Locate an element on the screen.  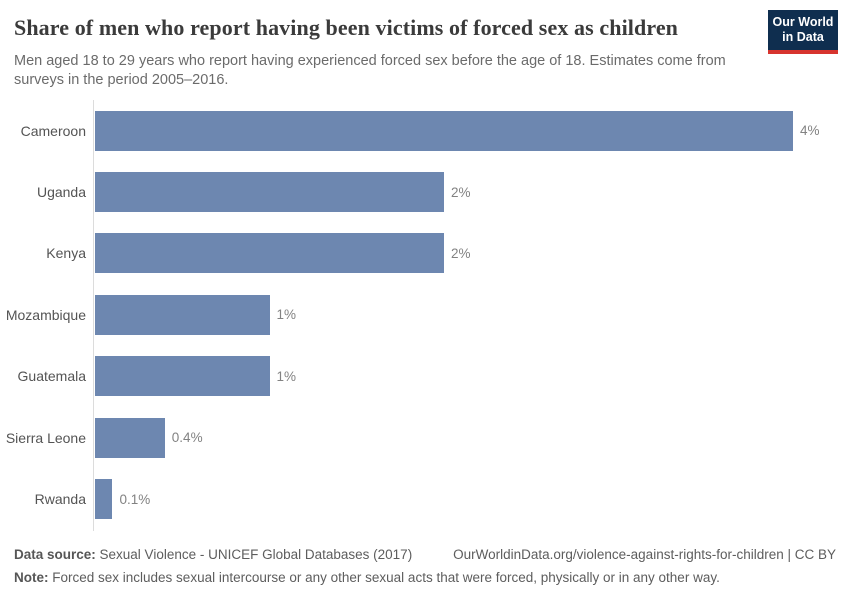
category-label: Sierra Leone is located at coordinates (45, 437).